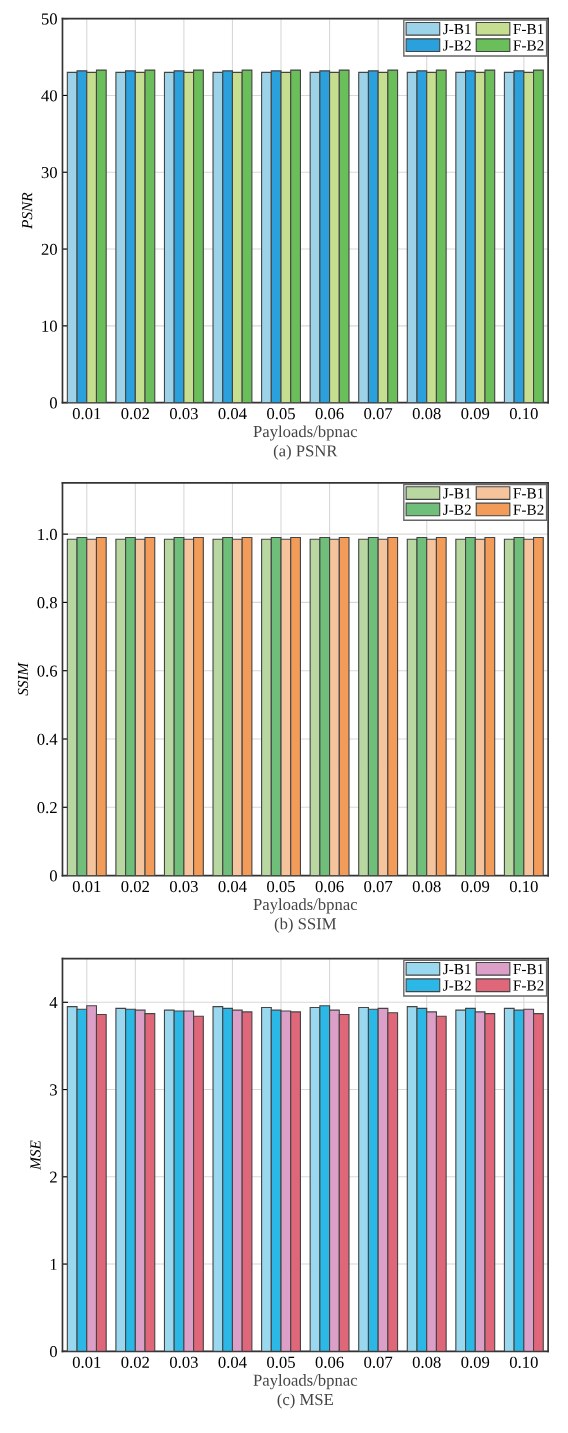 The width and height of the screenshot is (568, 1433). Describe the element at coordinates (47, 671) in the screenshot. I see `y-tick-label: 0.6` at that location.